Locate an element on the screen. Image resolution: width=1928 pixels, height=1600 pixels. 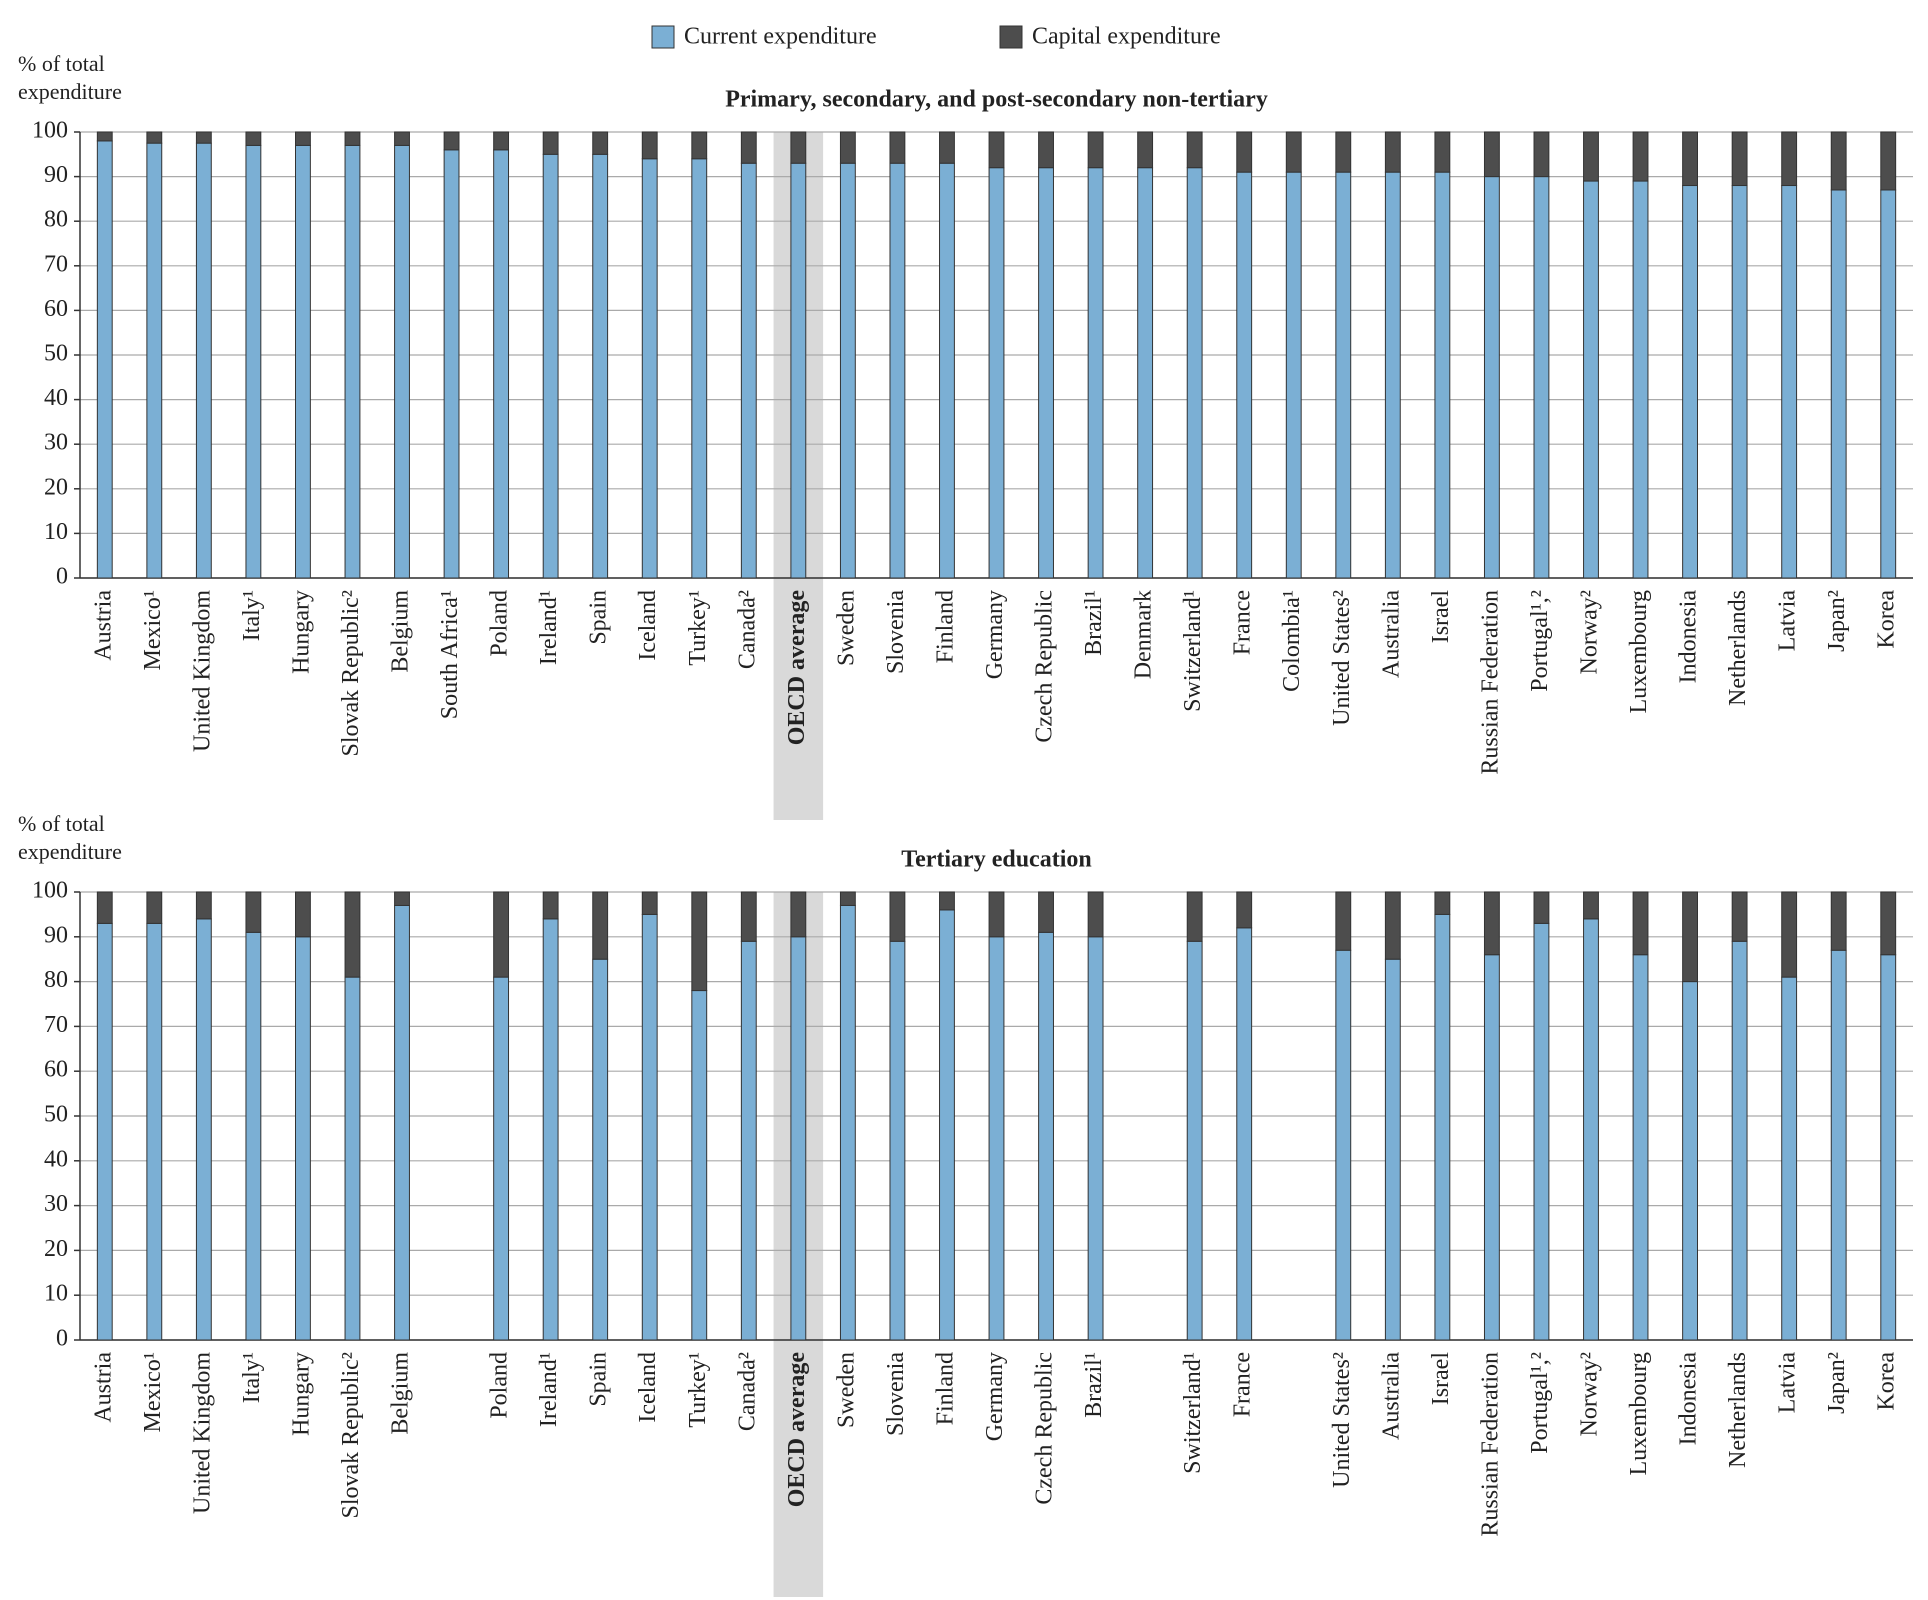
x-tick-label: Turkey¹ is located at coordinates (698, 628).